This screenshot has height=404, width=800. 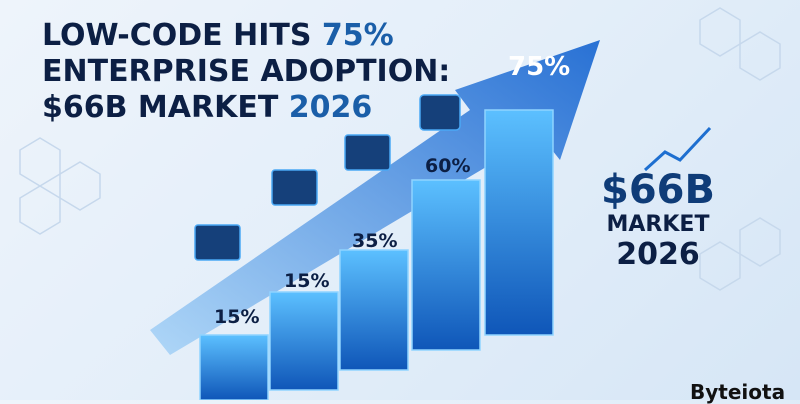 I want to click on bar-label-4: 60%, so click(x=448, y=166).